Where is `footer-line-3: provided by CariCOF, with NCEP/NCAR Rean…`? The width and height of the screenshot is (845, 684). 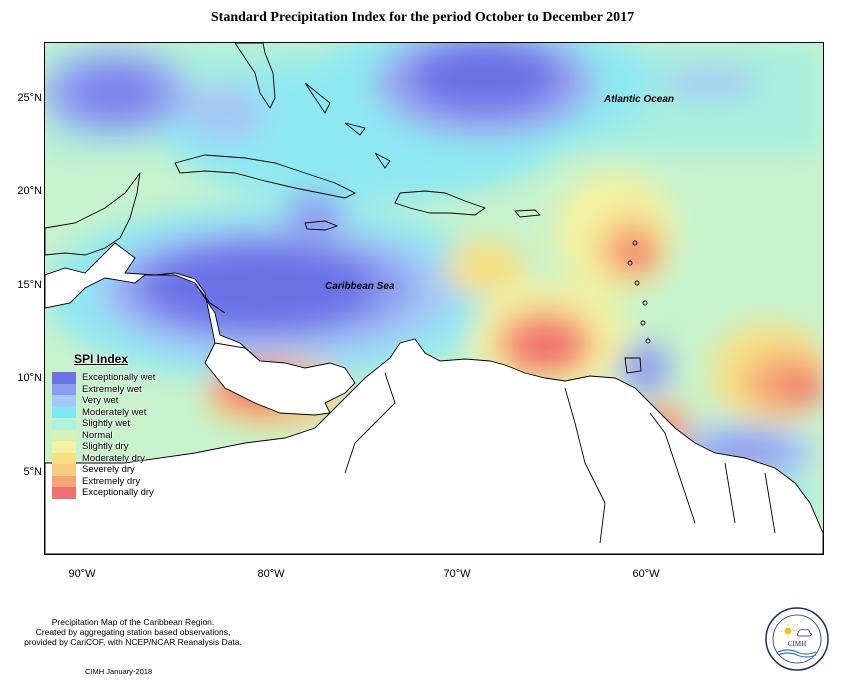 footer-line-3: provided by CariCOF, with NCEP/NCAR Rean… is located at coordinates (133, 642).